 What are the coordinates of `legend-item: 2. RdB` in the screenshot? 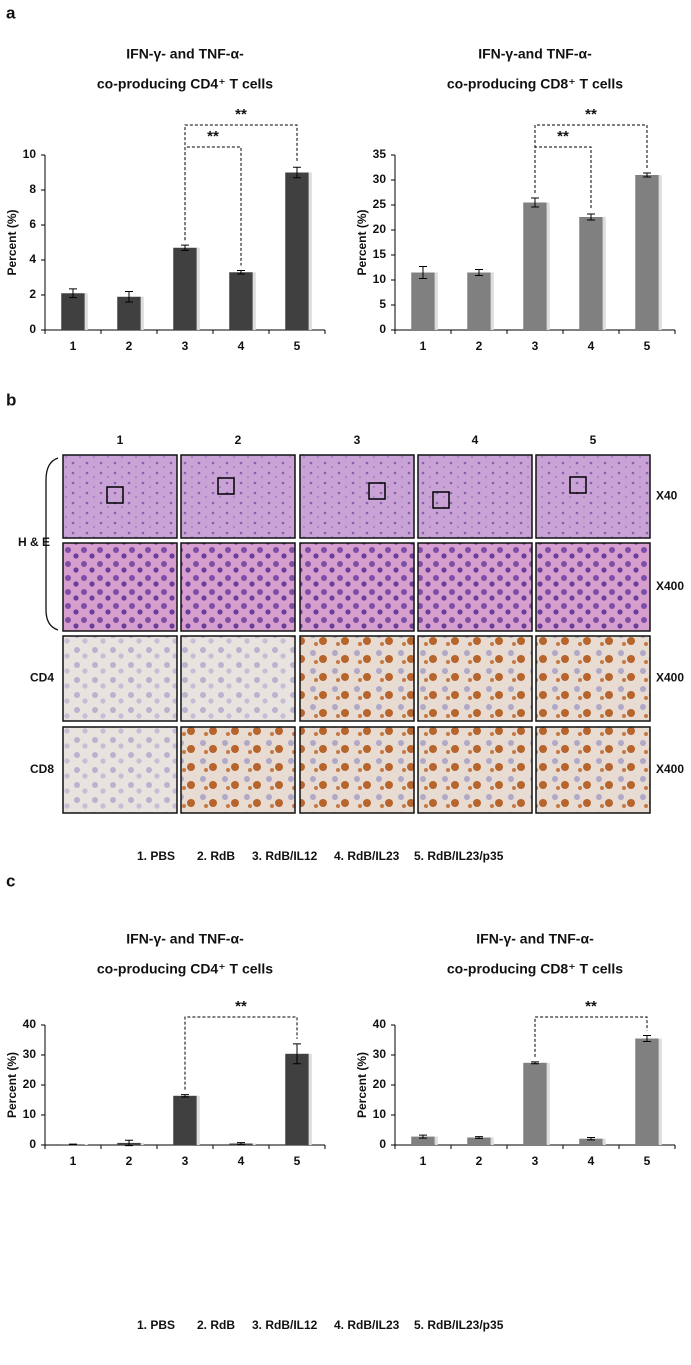 It's located at (216, 856).